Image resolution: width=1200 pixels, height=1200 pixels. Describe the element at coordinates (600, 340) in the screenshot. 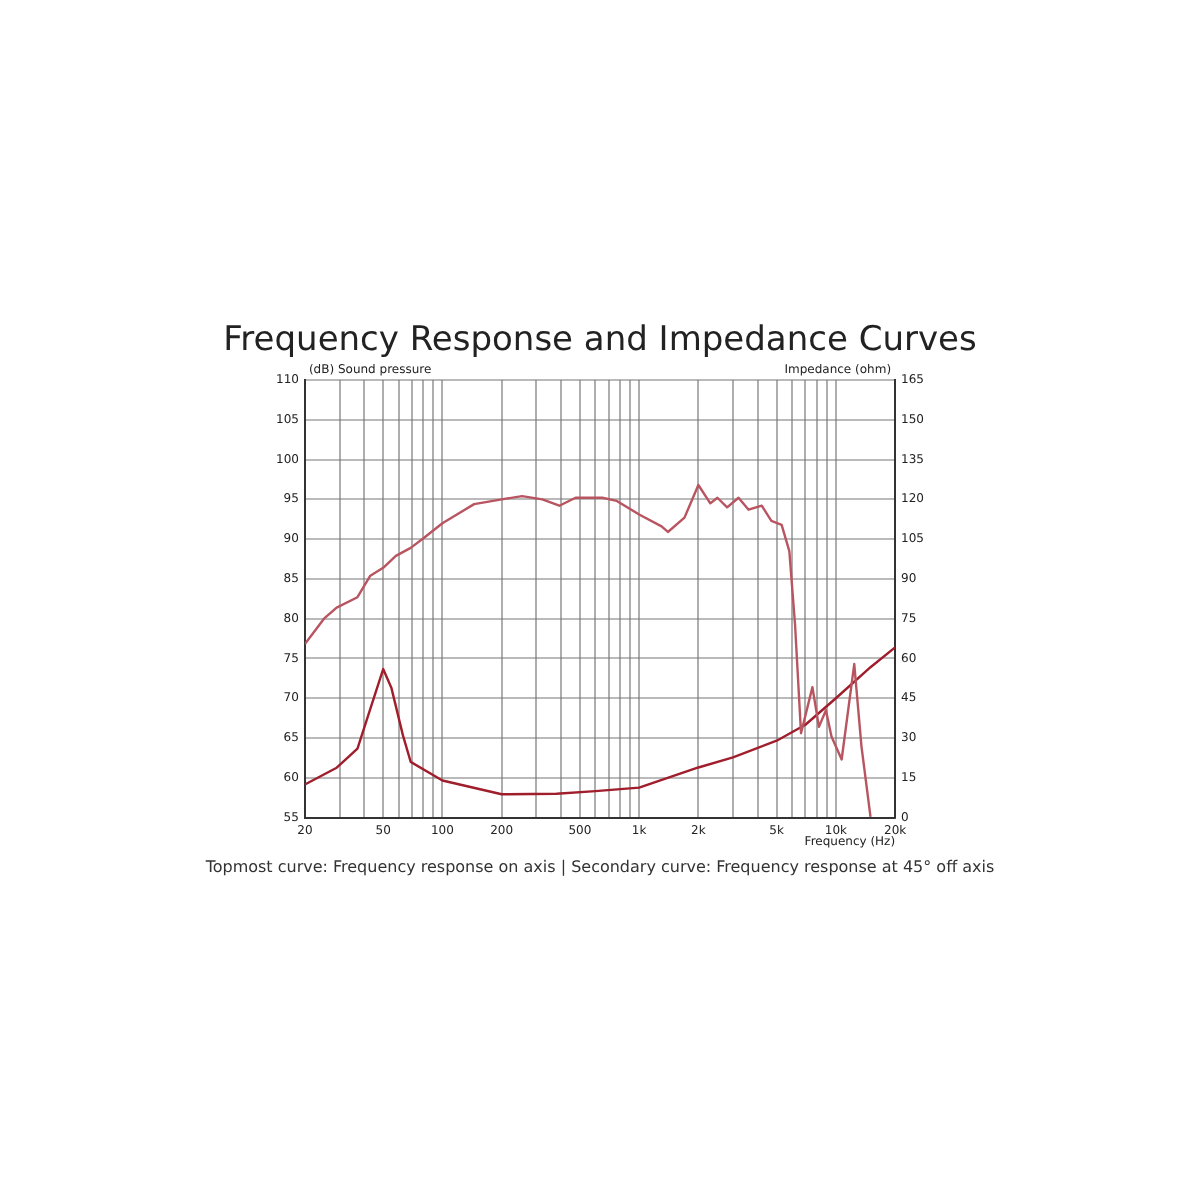

I see `chart-title: Frequency Response and Impedance Curves` at that location.